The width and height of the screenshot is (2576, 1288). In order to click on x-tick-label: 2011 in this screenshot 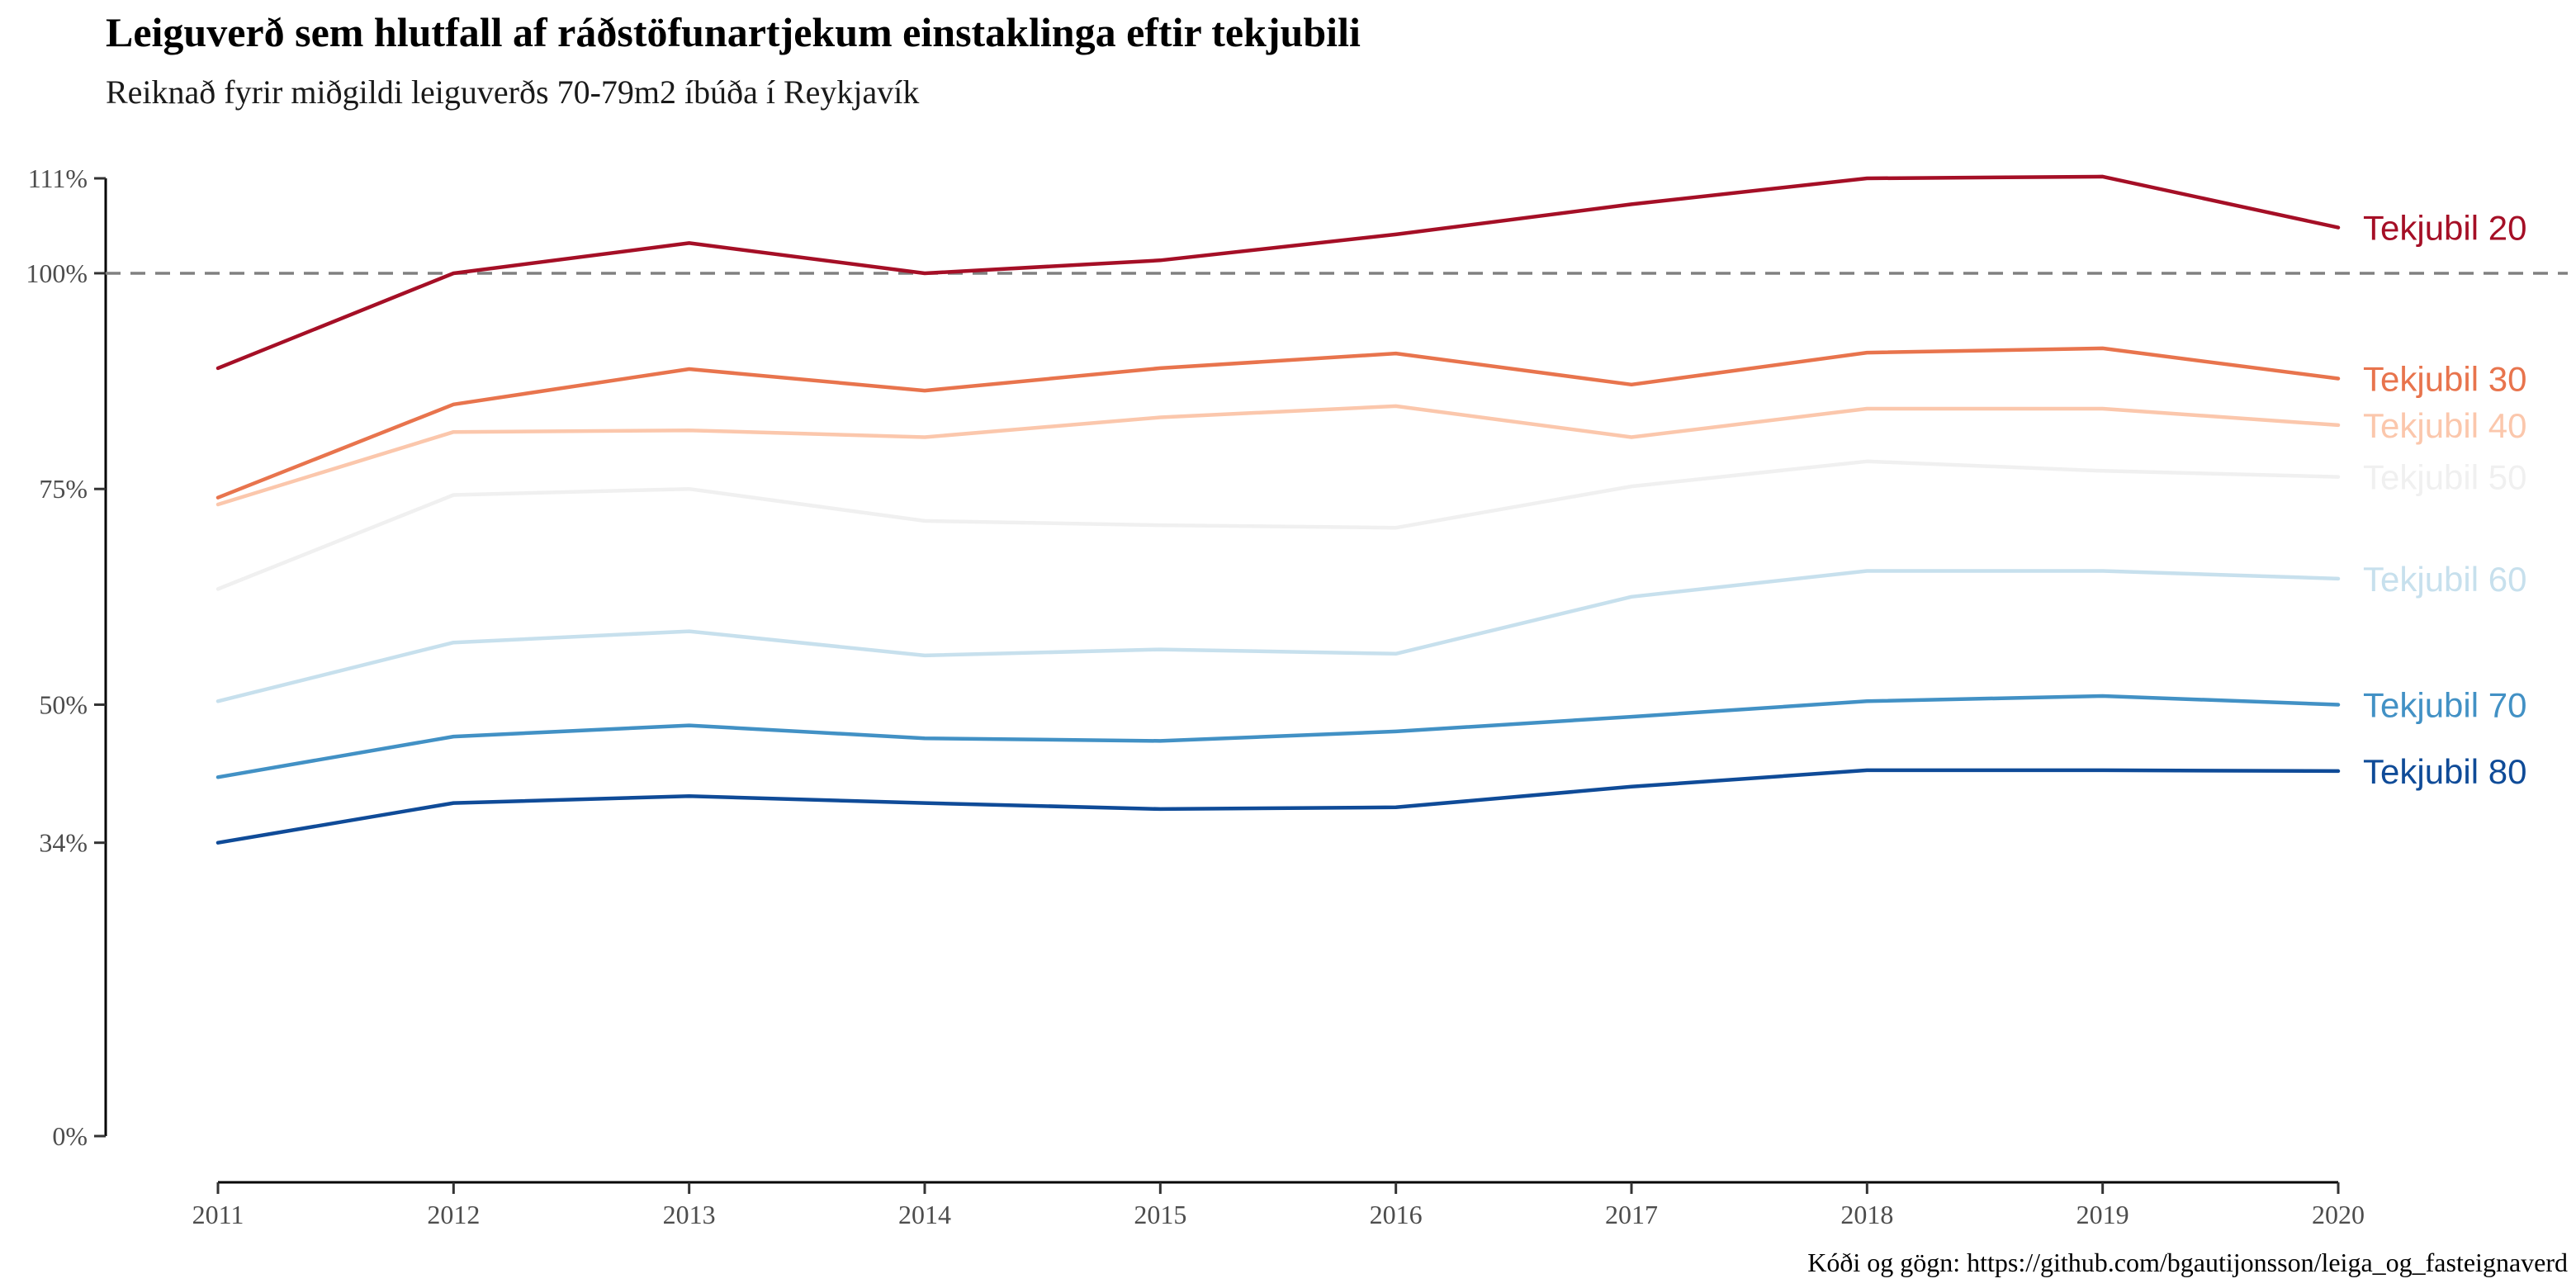, I will do `click(218, 1214)`.